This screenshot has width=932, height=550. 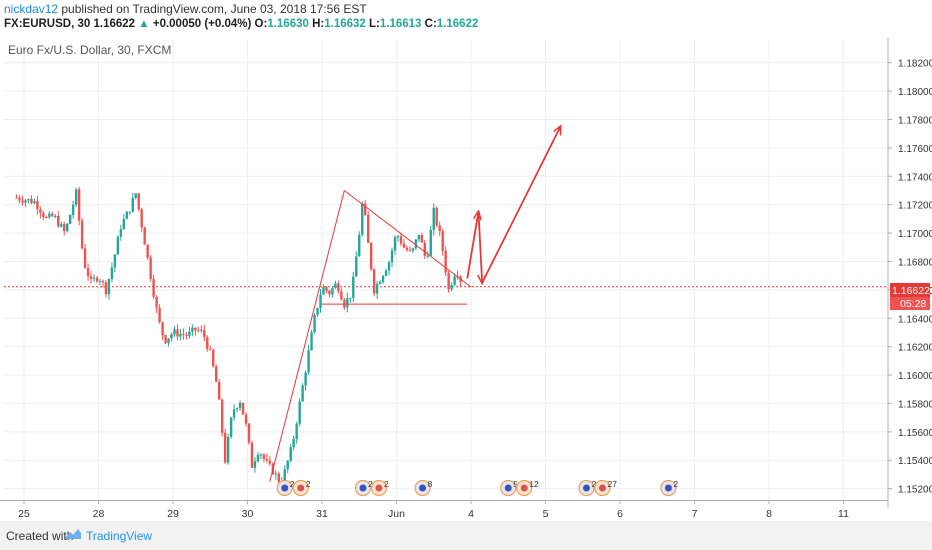 What do you see at coordinates (119, 536) in the screenshot?
I see `tradingview-link: TradingView` at bounding box center [119, 536].